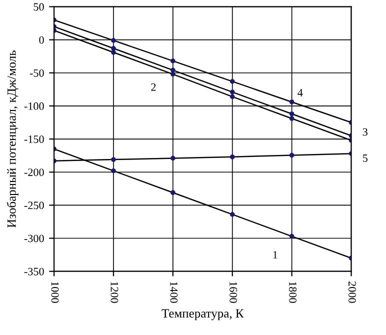  Describe the element at coordinates (352, 292) in the screenshot. I see `x-tick-label: 2000` at that location.